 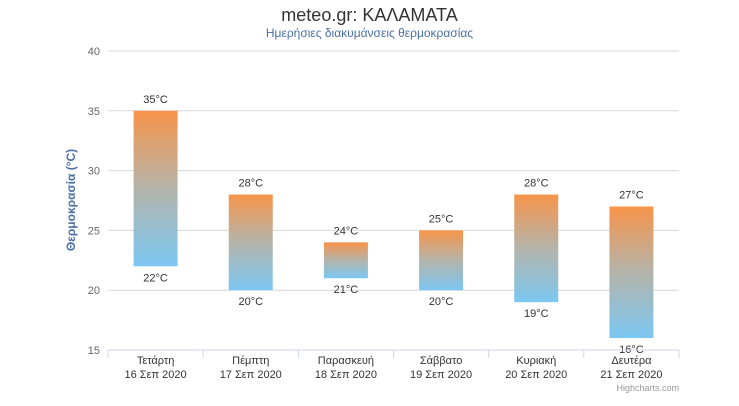 I want to click on x-tick-date: 16 Σεπ 2020, so click(x=156, y=375).